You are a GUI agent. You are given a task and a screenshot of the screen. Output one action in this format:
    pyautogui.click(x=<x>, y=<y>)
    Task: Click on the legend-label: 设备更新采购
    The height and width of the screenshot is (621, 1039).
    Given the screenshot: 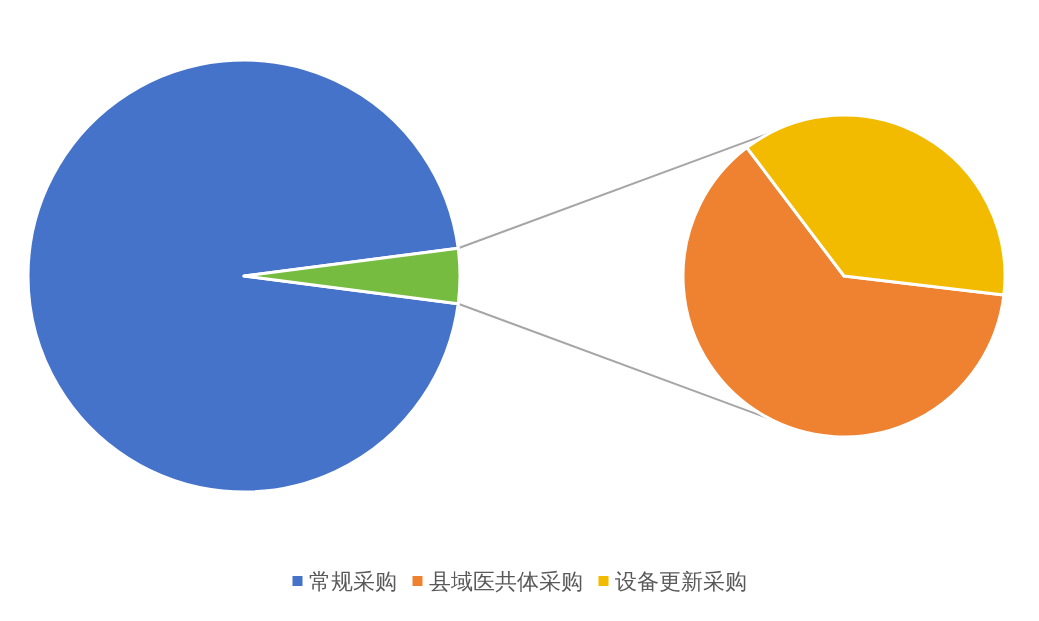 What is the action you would take?
    pyautogui.click(x=680, y=581)
    